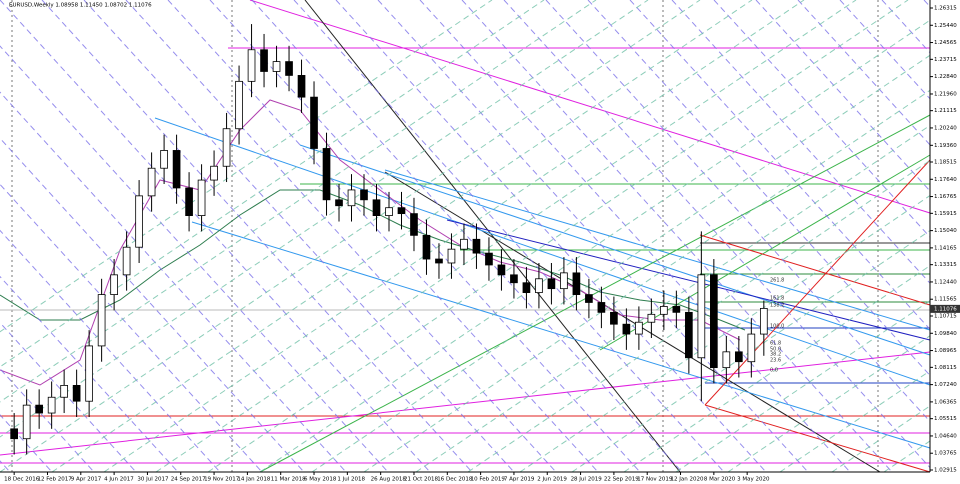  What do you see at coordinates (945, 8) in the screenshot?
I see `y-tick-label: 1.26315` at bounding box center [945, 8].